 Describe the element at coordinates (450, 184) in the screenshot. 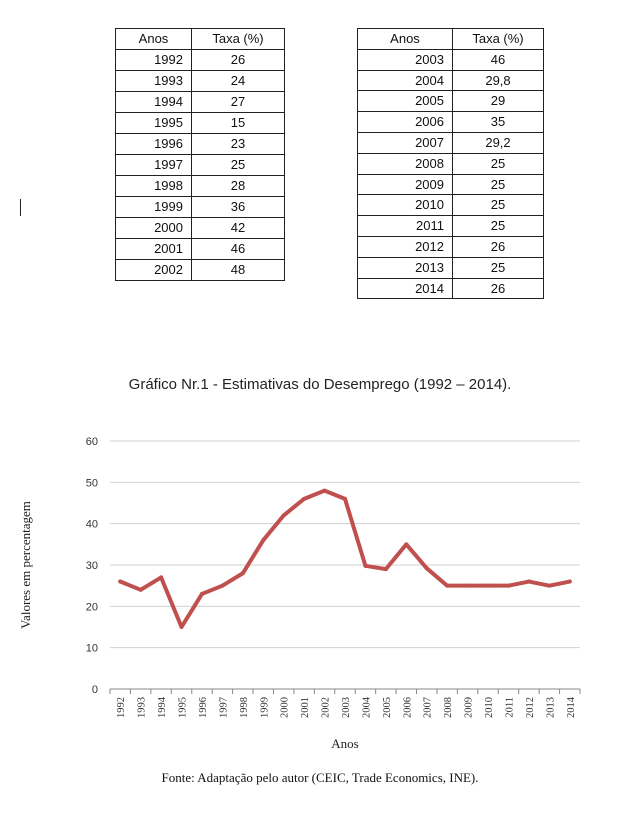

I see `table-row: 2009 25` at that location.